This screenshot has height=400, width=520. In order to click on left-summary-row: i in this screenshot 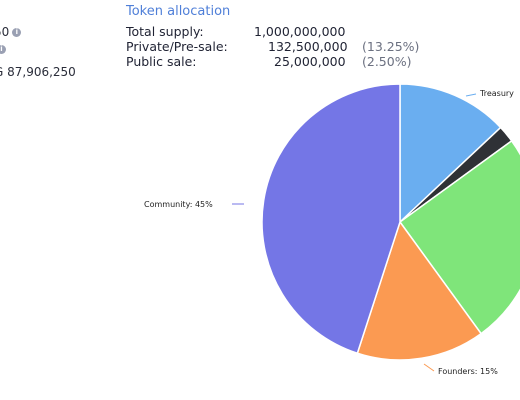, I will do `click(3, 49)`.